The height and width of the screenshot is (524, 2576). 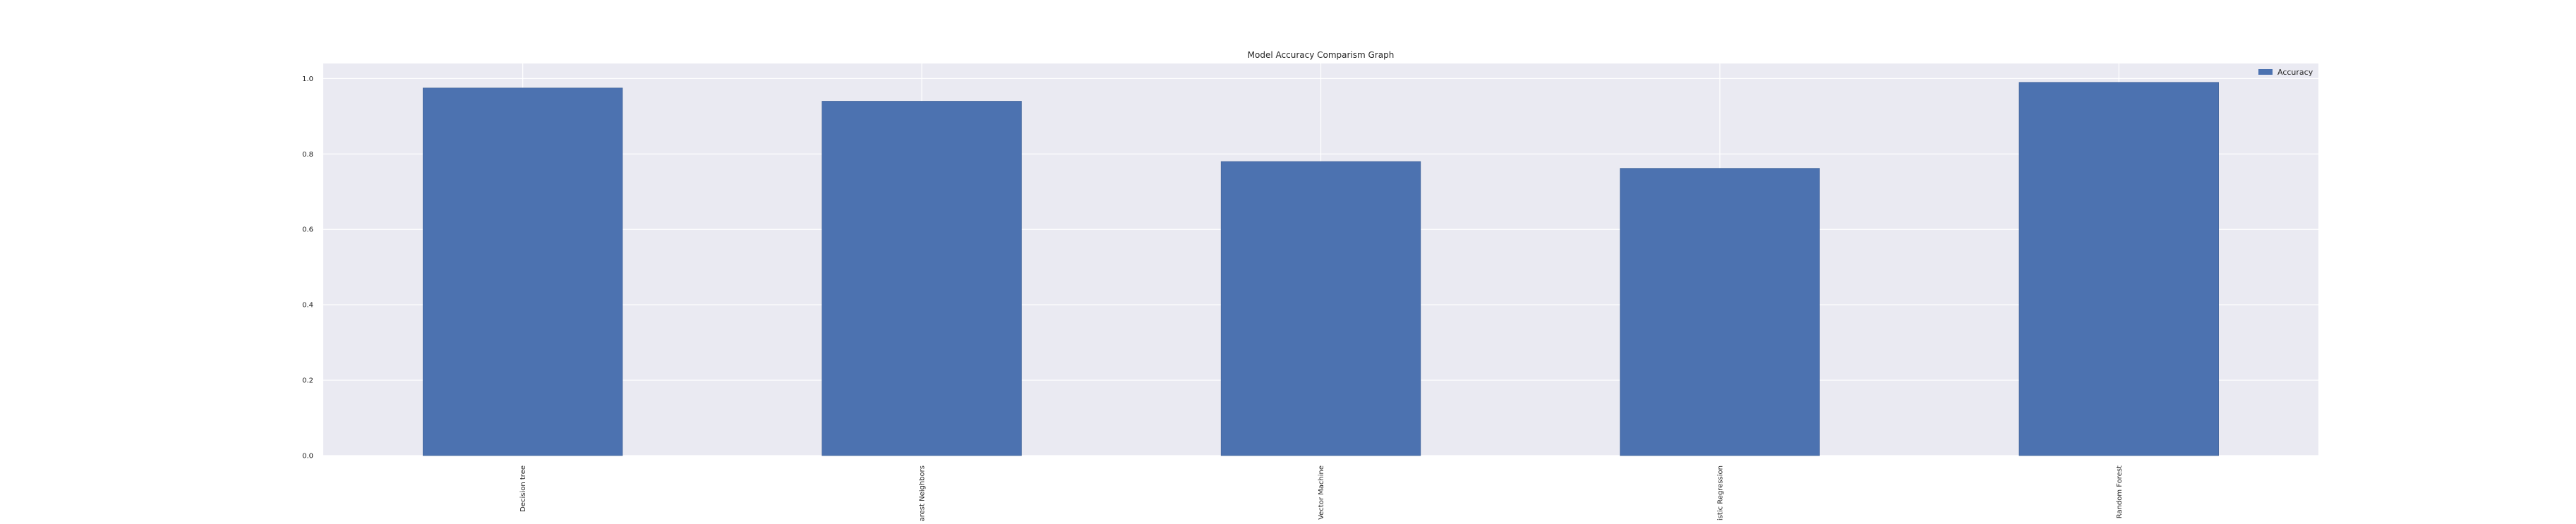 I want to click on legend: Accuracy, so click(x=2285, y=72).